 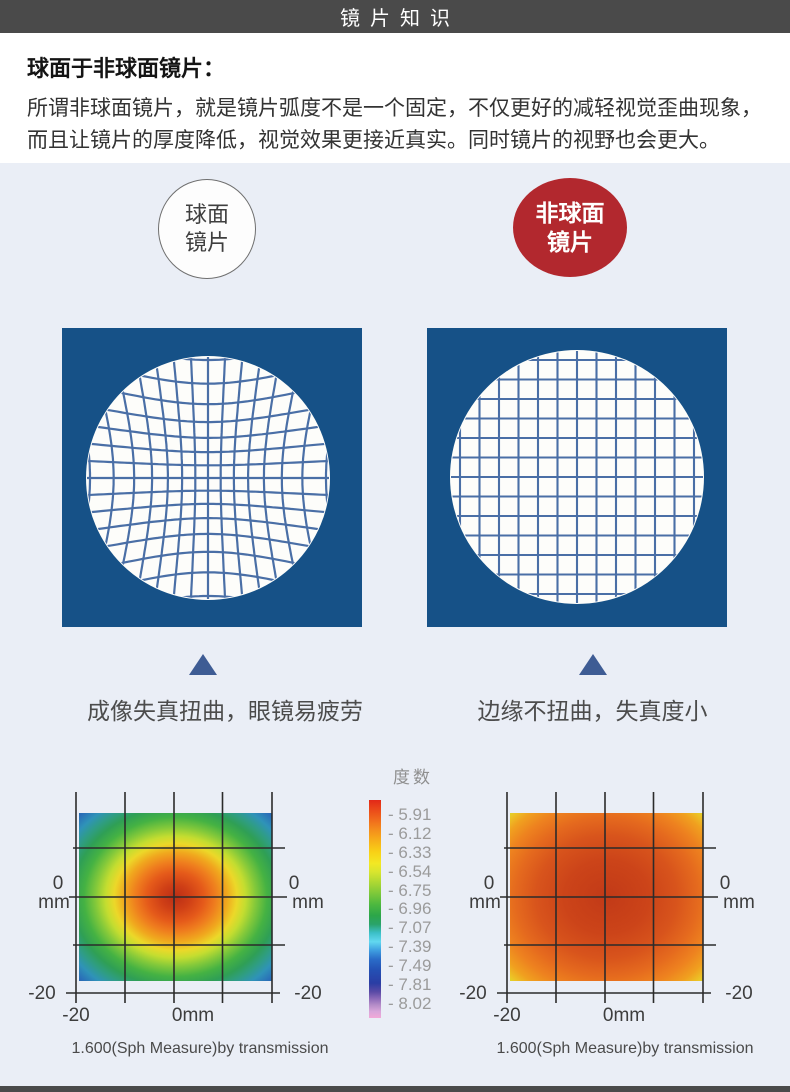 I want to click on aspherical-badge-line1: 非球面, so click(x=570, y=212).